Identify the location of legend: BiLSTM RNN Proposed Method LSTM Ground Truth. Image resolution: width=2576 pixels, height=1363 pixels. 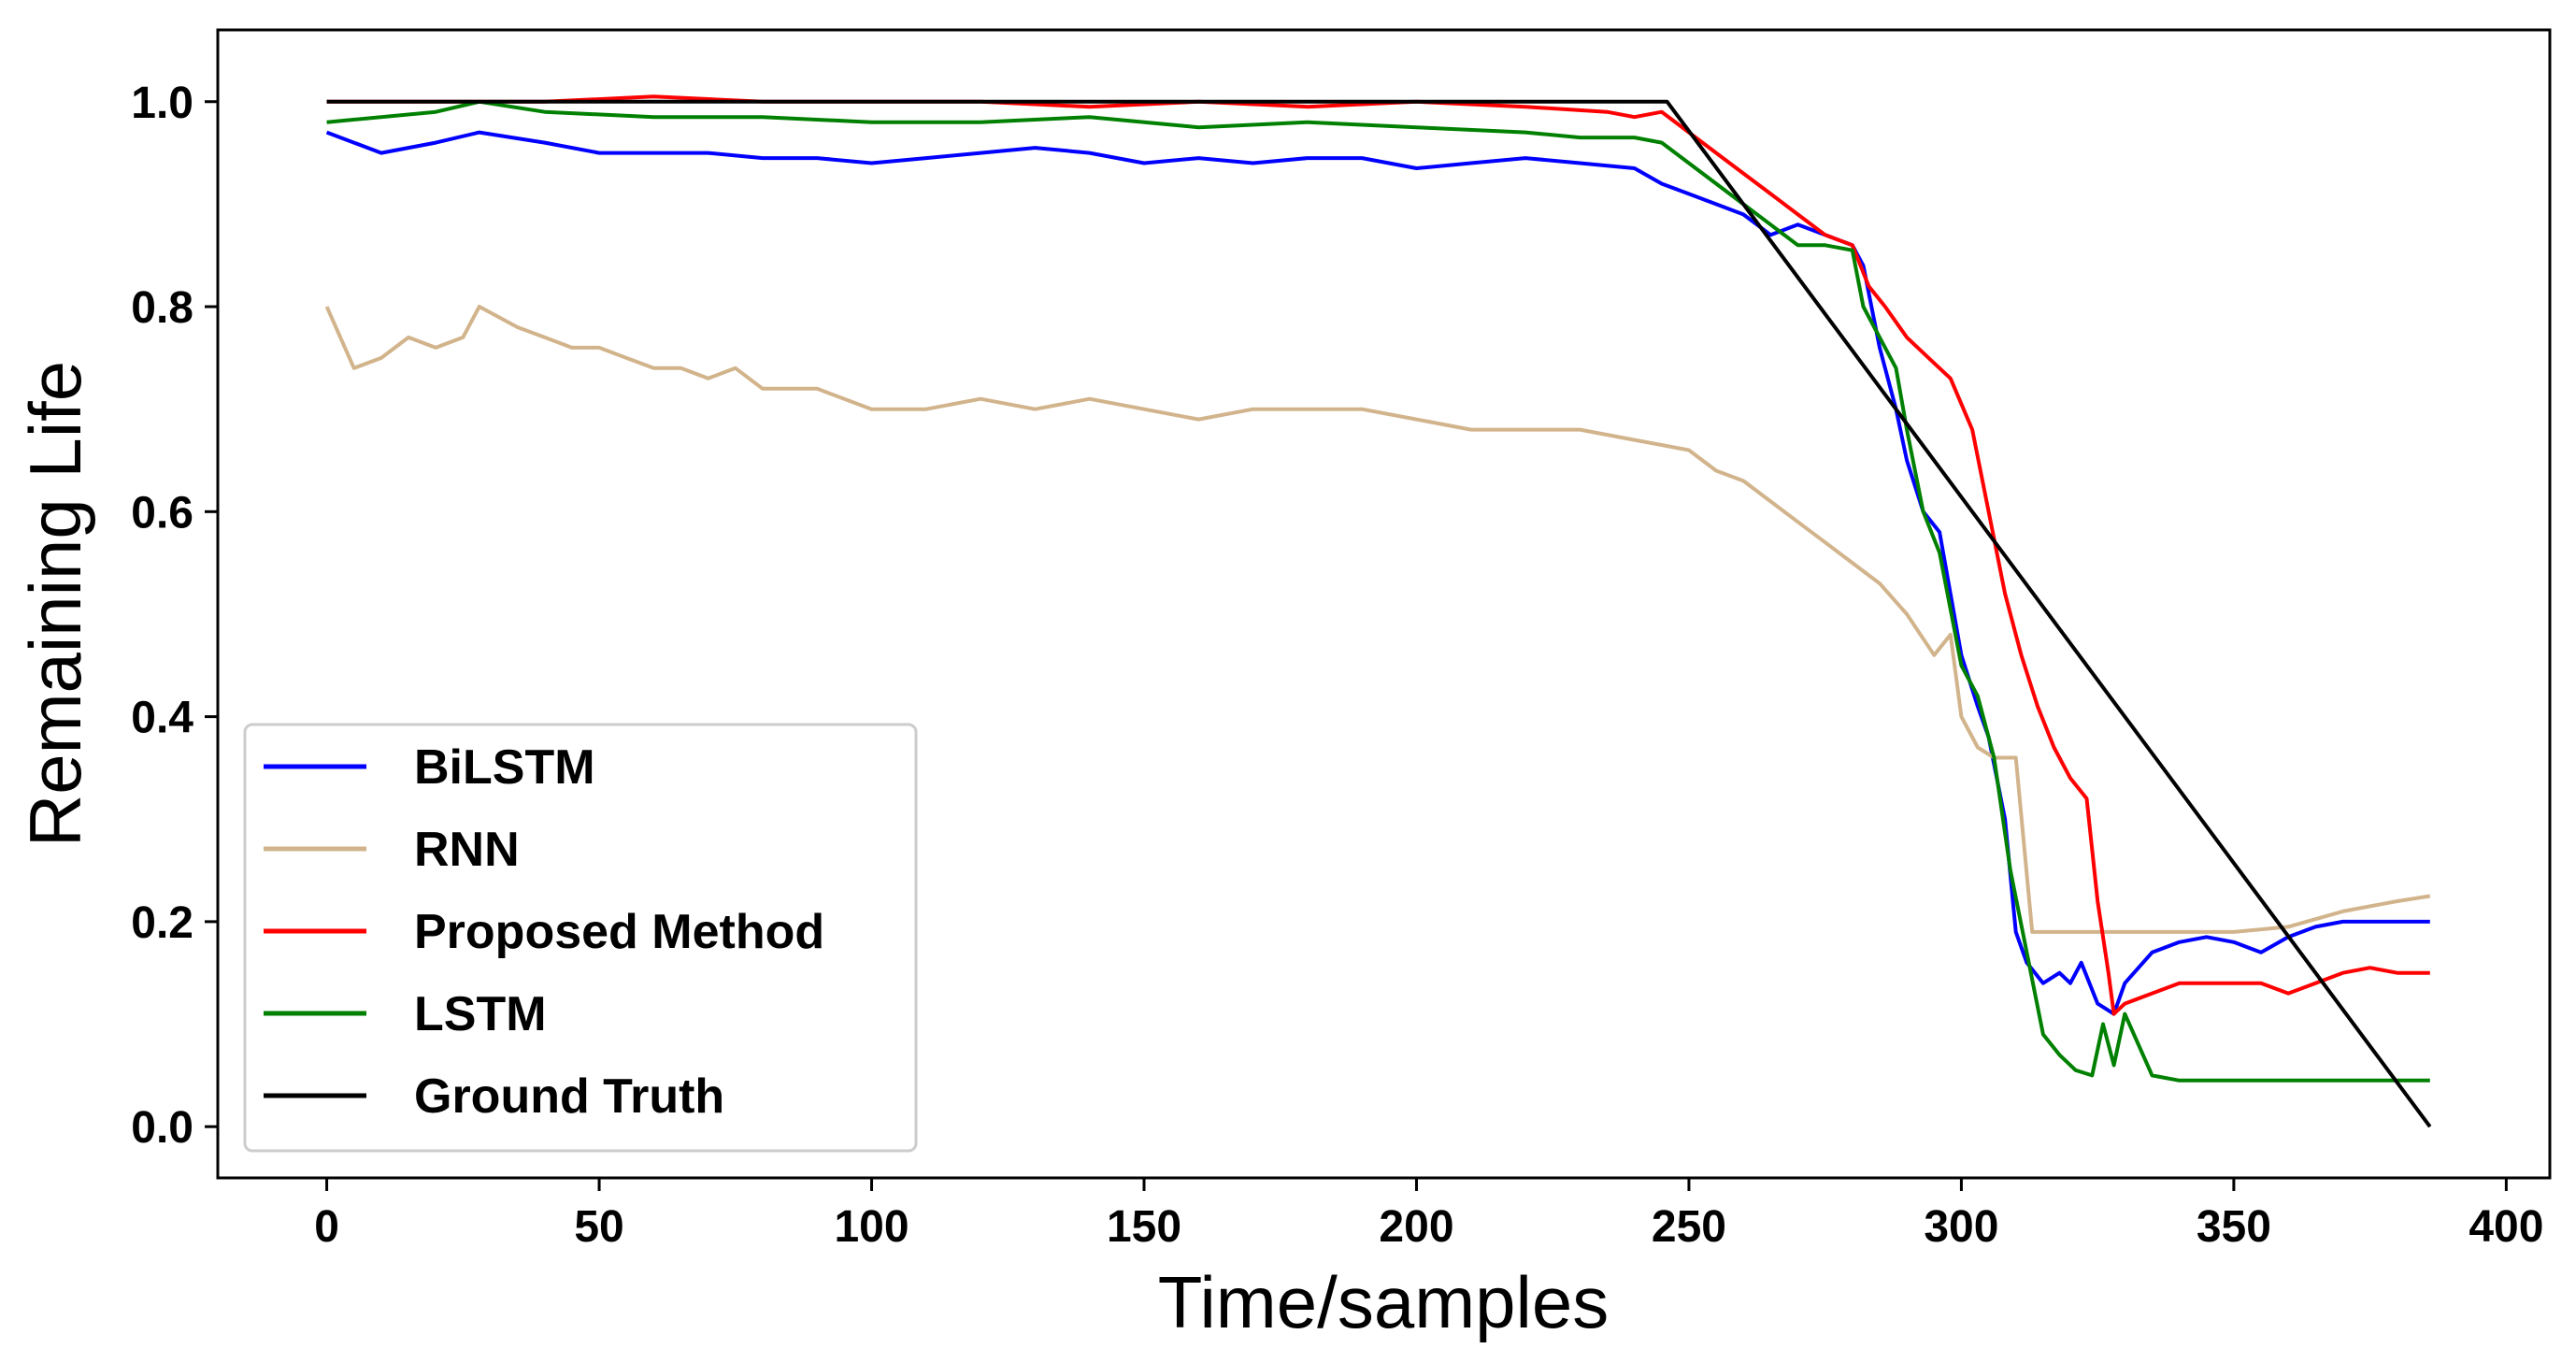
(580, 938).